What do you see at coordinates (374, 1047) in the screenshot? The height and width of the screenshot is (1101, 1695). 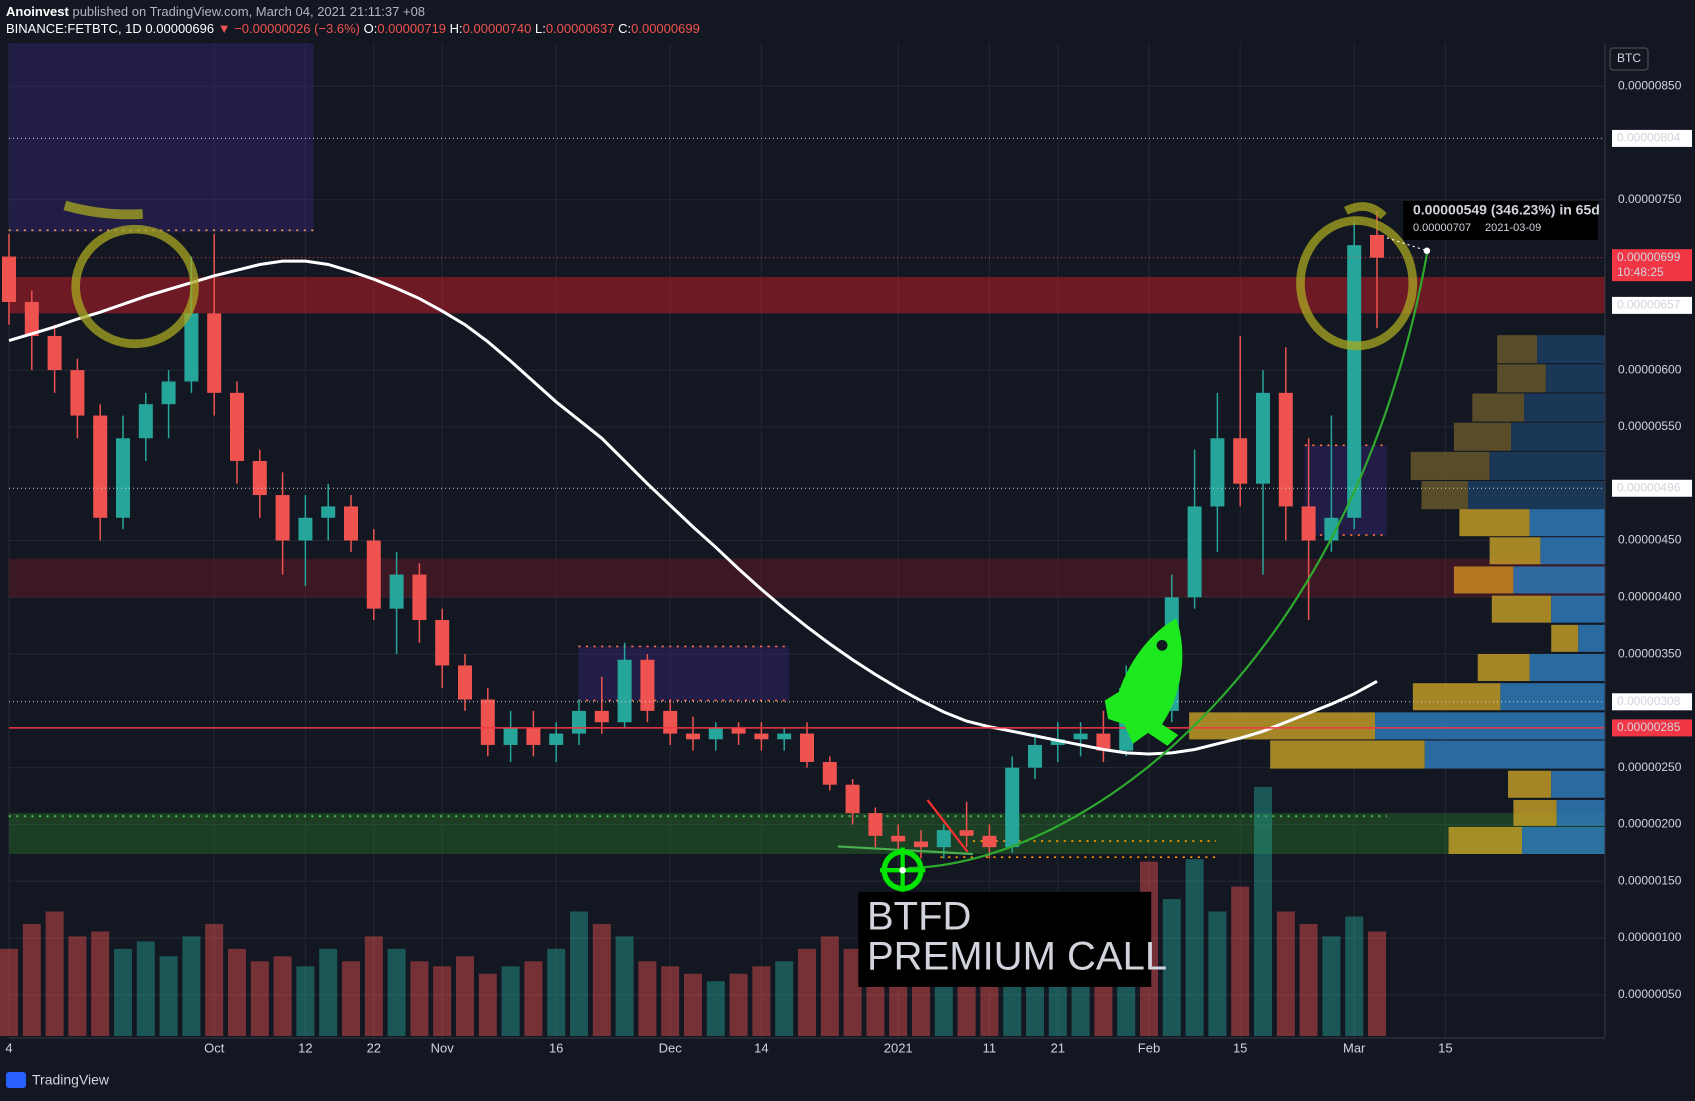 I see `x-tick-label: 22` at bounding box center [374, 1047].